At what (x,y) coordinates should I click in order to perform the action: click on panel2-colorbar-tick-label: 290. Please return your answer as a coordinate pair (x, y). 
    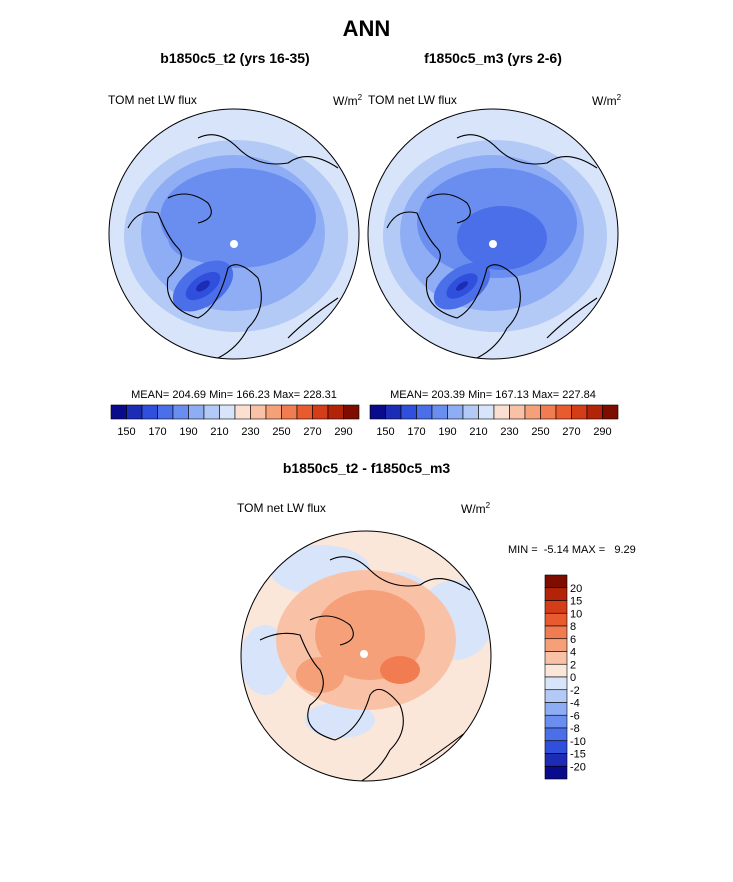
    Looking at the image, I should click on (602, 432).